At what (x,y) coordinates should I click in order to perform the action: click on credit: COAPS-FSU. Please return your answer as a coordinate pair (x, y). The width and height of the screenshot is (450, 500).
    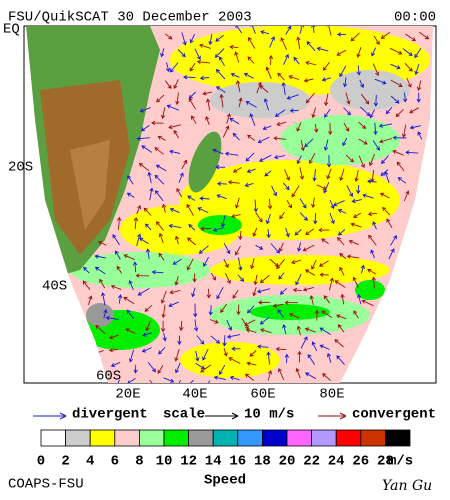
    Looking at the image, I should click on (46, 485).